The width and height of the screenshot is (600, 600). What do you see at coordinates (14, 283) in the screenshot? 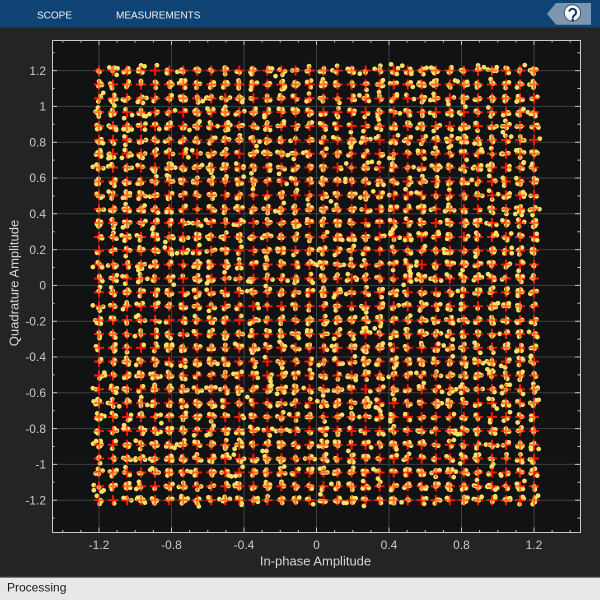
I see `svg-text: Quadrature Amplitude` at bounding box center [14, 283].